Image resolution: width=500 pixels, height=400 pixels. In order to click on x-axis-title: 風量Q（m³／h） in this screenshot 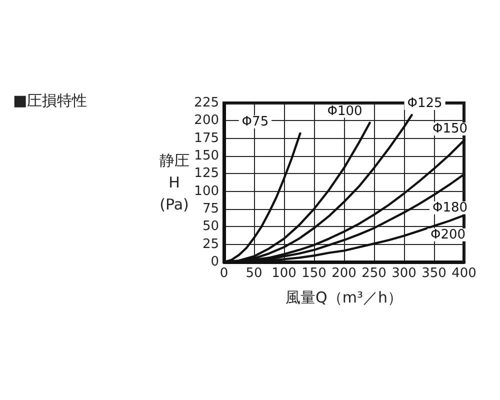, I will do `click(344, 297)`.